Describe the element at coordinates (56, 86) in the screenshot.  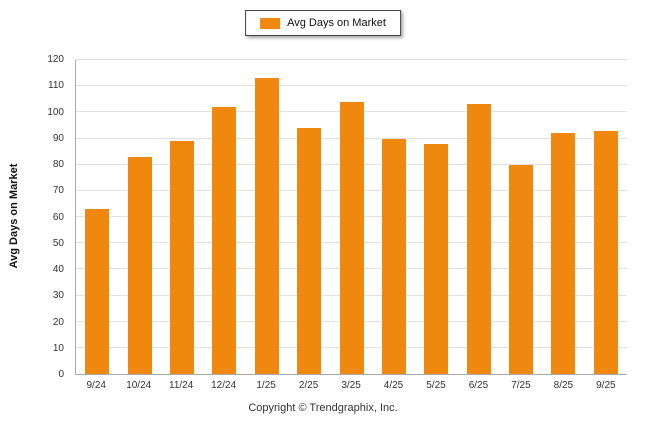
I see `y-tick-label: 110` at that location.